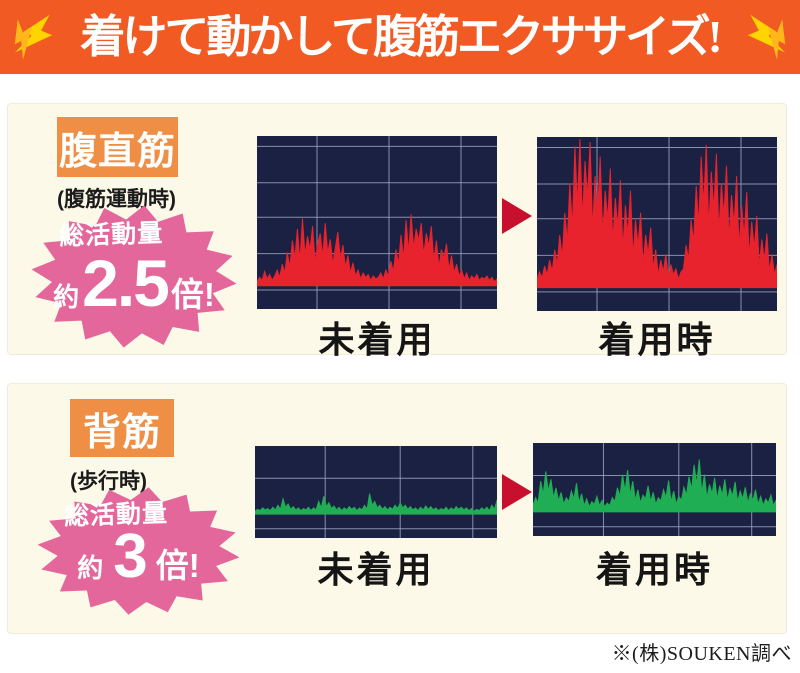 This screenshot has height=673, width=800. What do you see at coordinates (376, 492) in the screenshot?
I see `emg-chart-back-before` at bounding box center [376, 492].